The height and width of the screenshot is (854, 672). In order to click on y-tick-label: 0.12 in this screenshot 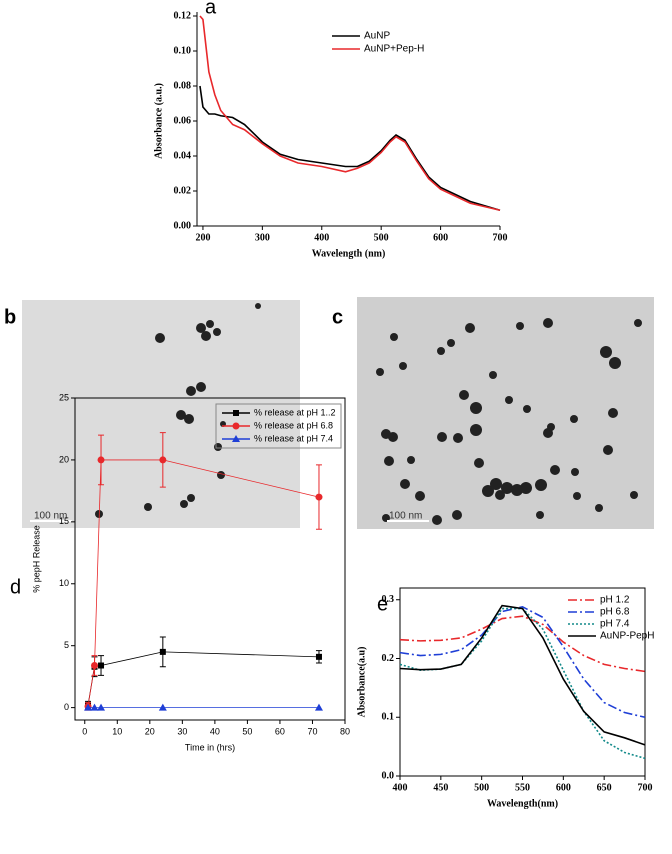, I will do `click(183, 15)`.